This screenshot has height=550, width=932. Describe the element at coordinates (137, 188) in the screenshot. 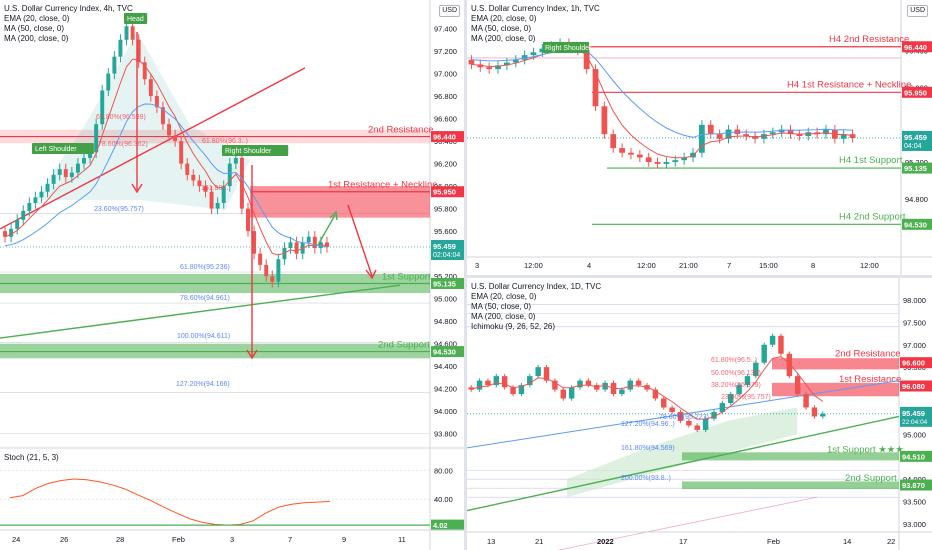

I see `measure-arrow-head` at that location.